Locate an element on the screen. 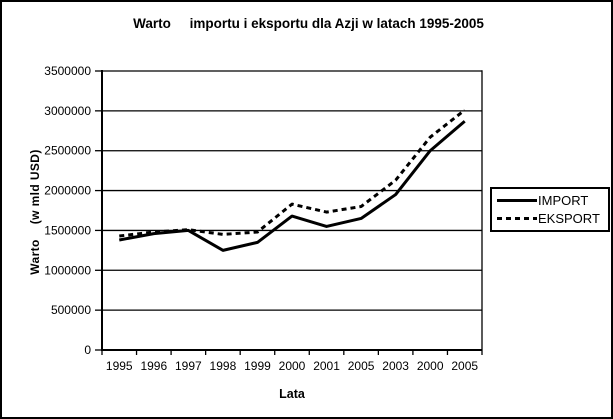 The height and width of the screenshot is (419, 613). y-tick-label: 2000000 is located at coordinates (67, 191).